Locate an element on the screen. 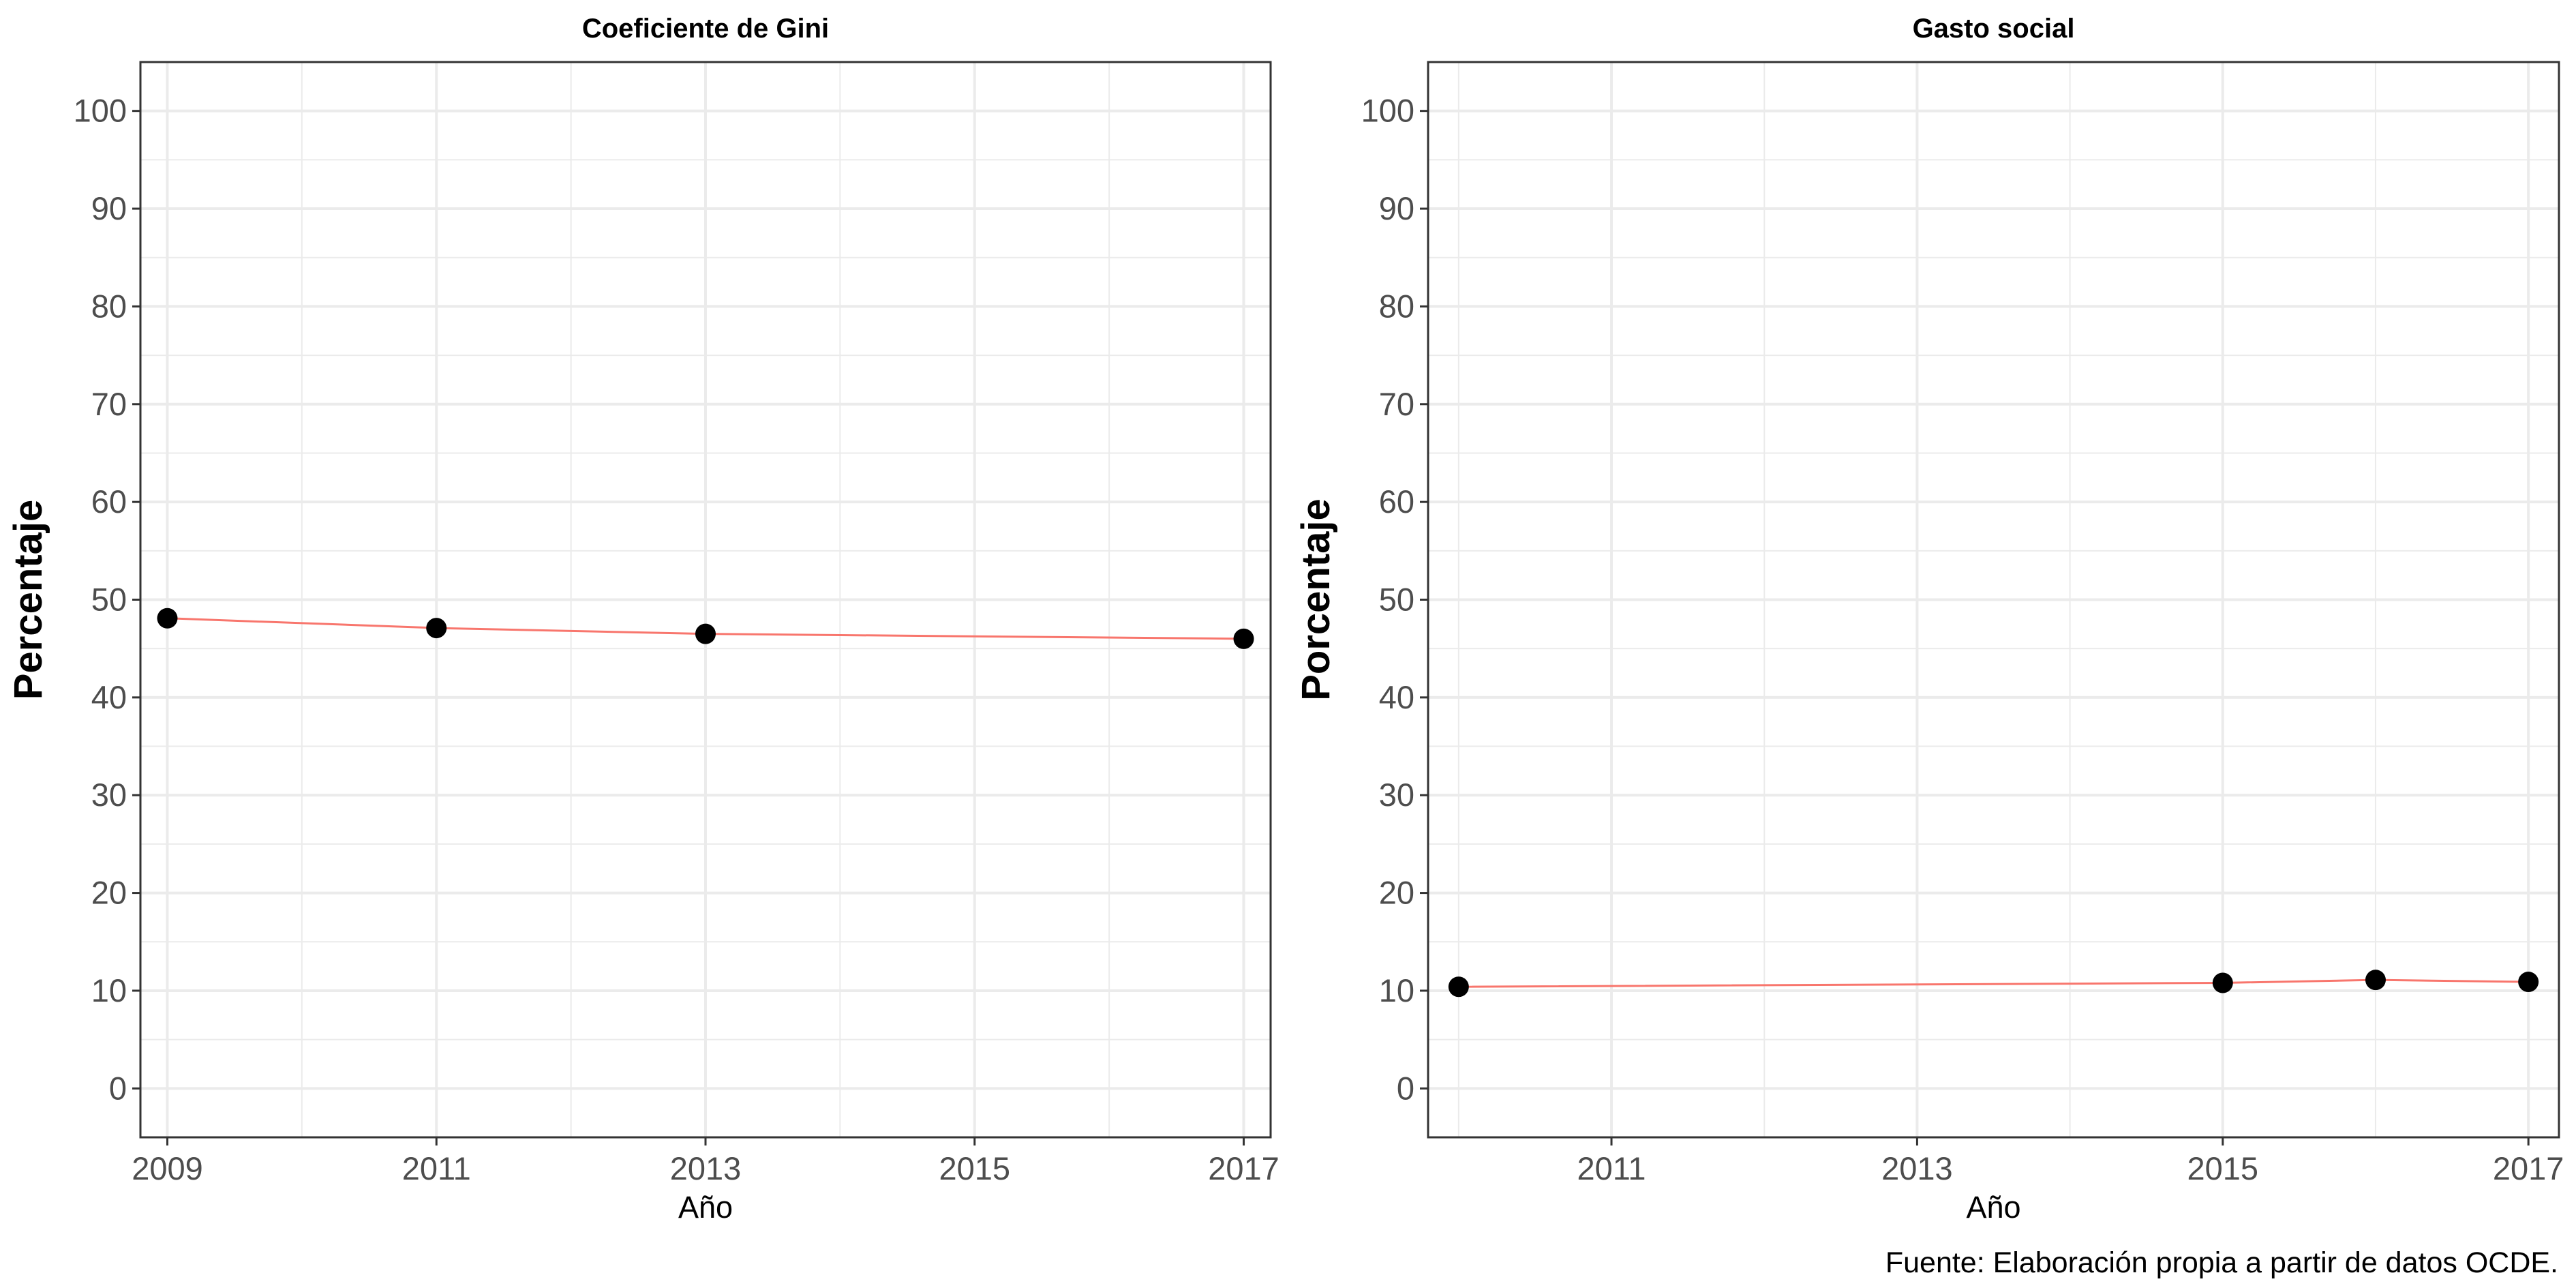 The width and height of the screenshot is (2576, 1288). chart-title: Coeficiente de Gini is located at coordinates (705, 29).